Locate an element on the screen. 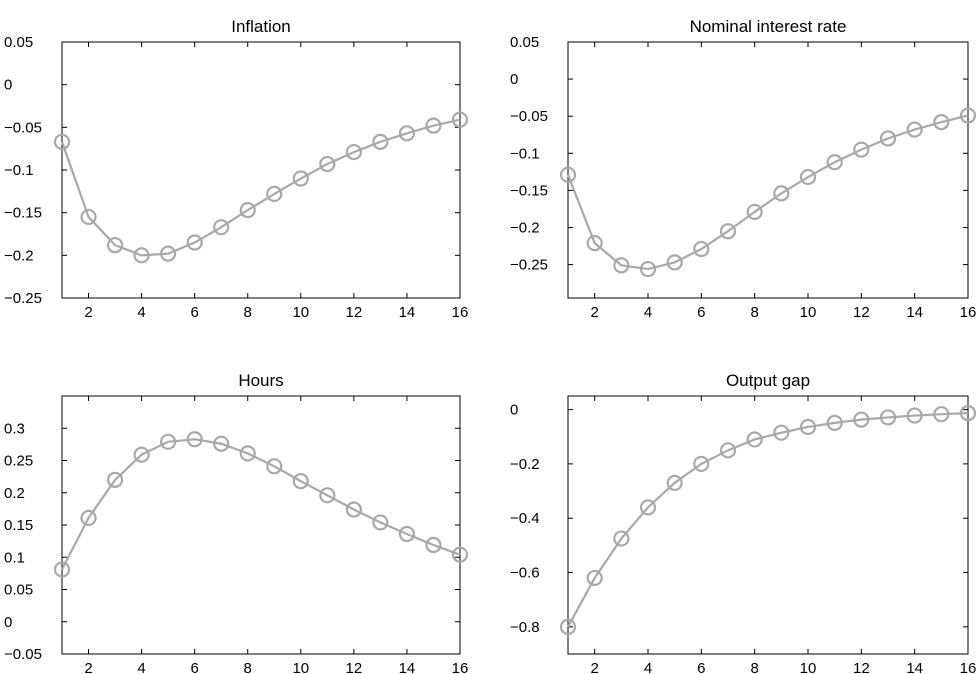 This screenshot has height=674, width=976. subplot-title: Inflation is located at coordinates (261, 26).